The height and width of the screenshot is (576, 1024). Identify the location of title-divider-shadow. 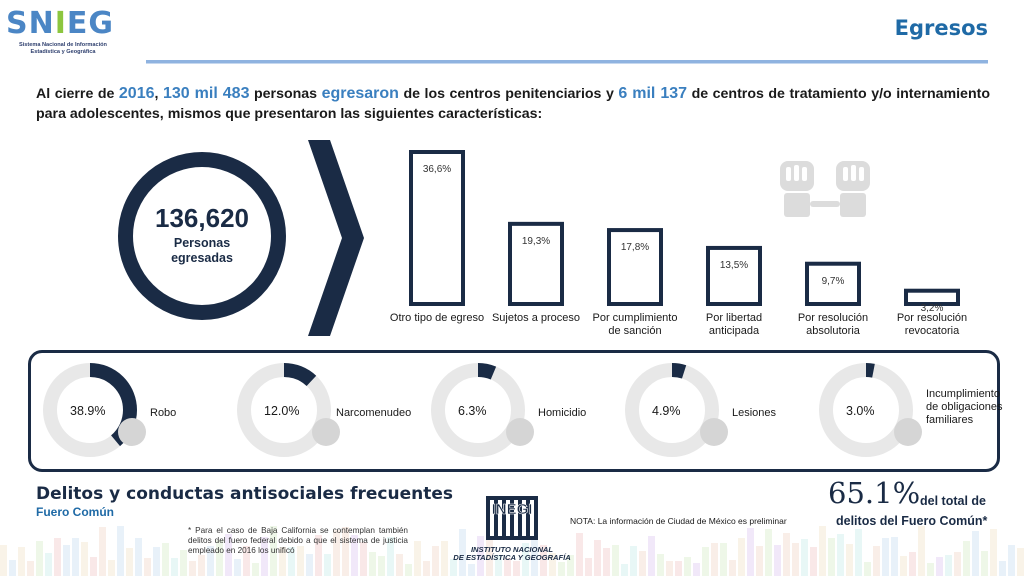
(567, 63).